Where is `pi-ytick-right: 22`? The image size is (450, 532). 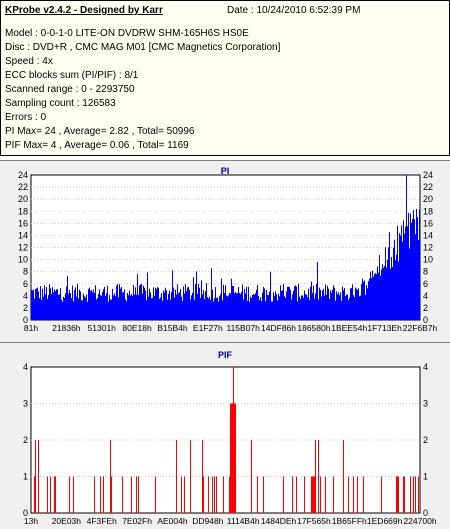
pi-ytick-right: 22 is located at coordinates (428, 187).